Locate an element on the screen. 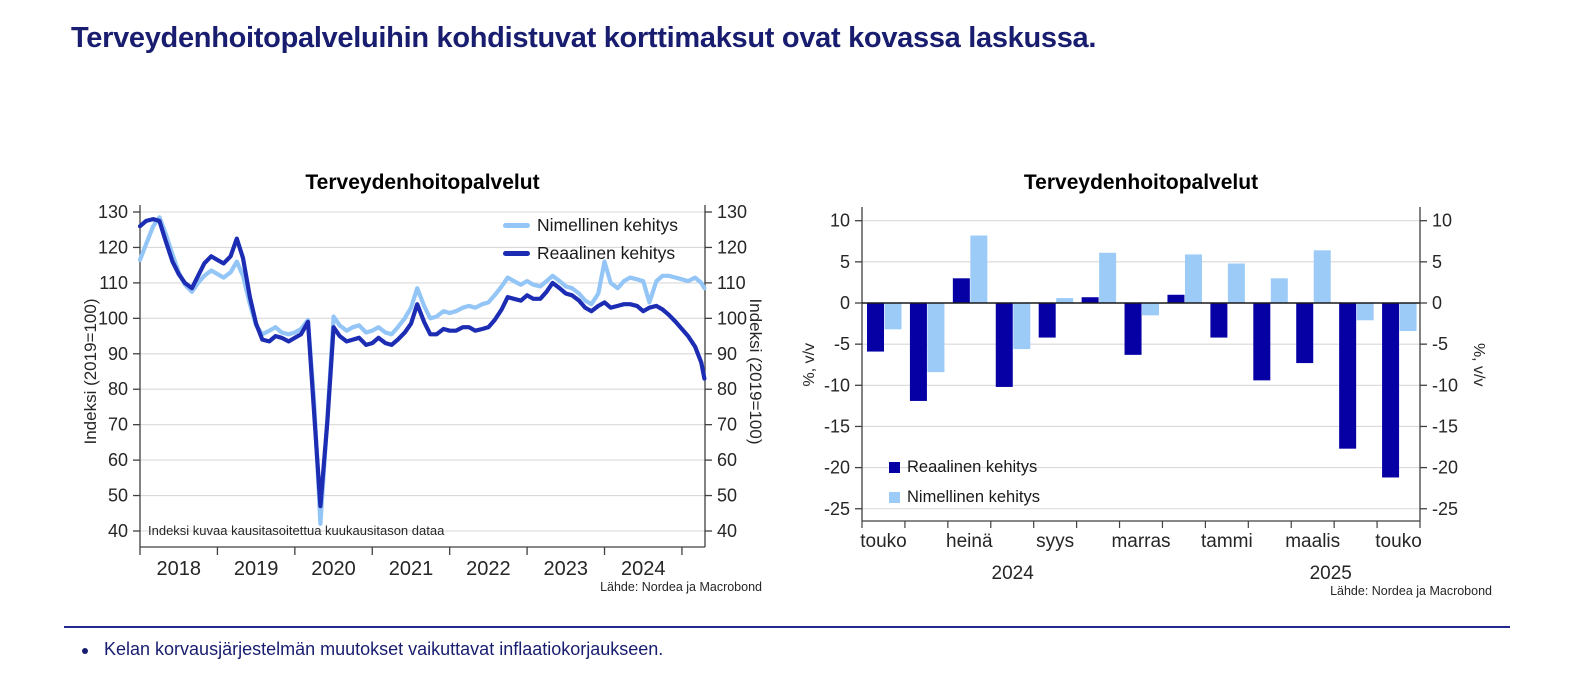 The image size is (1574, 695). x-tick-label: 2020 is located at coordinates (333, 569).